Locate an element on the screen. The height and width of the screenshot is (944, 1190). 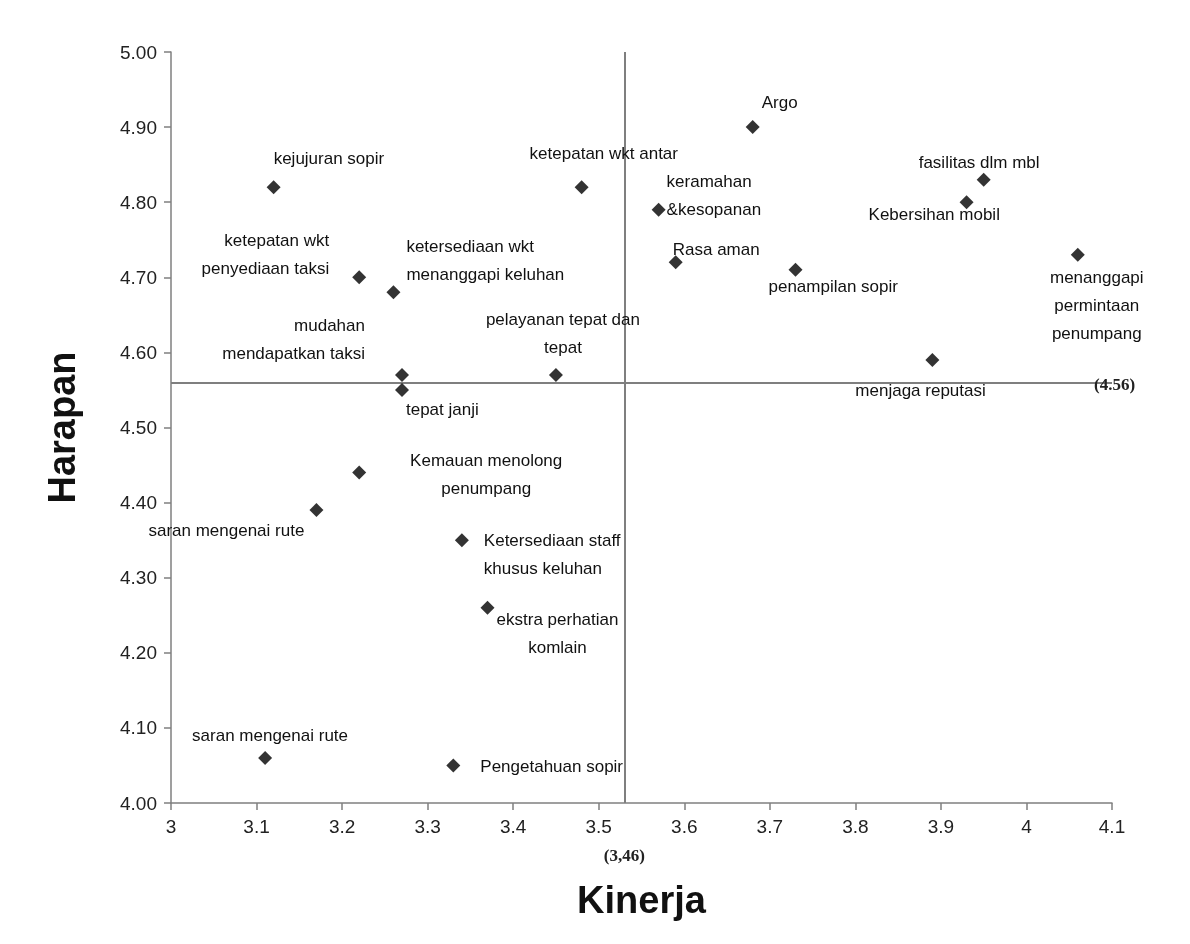
x-tick-label: 3 is located at coordinates (171, 826).